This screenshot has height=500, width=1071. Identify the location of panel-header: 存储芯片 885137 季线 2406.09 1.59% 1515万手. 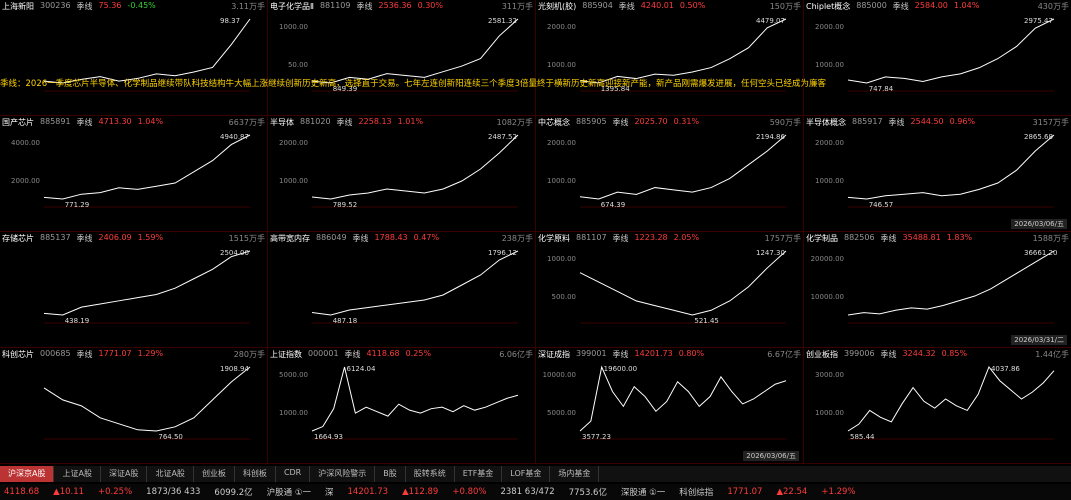
(133, 239).